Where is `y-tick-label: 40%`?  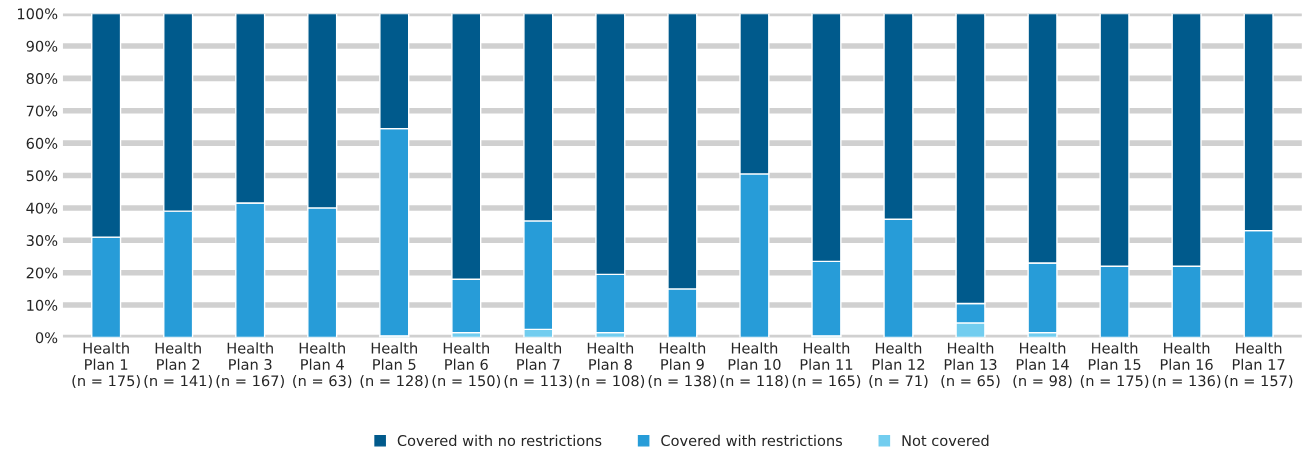
y-tick-label: 40% is located at coordinates (42, 208).